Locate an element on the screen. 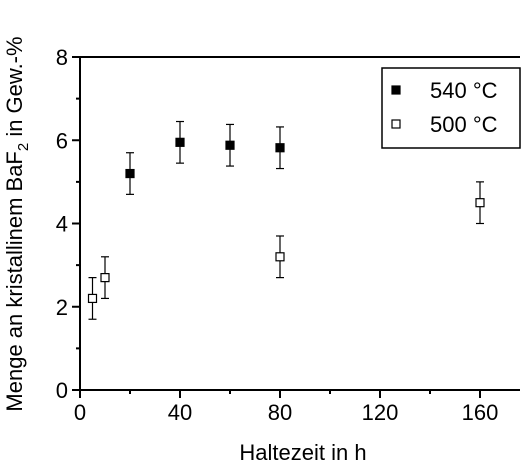 Image resolution: width=522 pixels, height=468 pixels. y-tick-label: 2 is located at coordinates (62, 307).